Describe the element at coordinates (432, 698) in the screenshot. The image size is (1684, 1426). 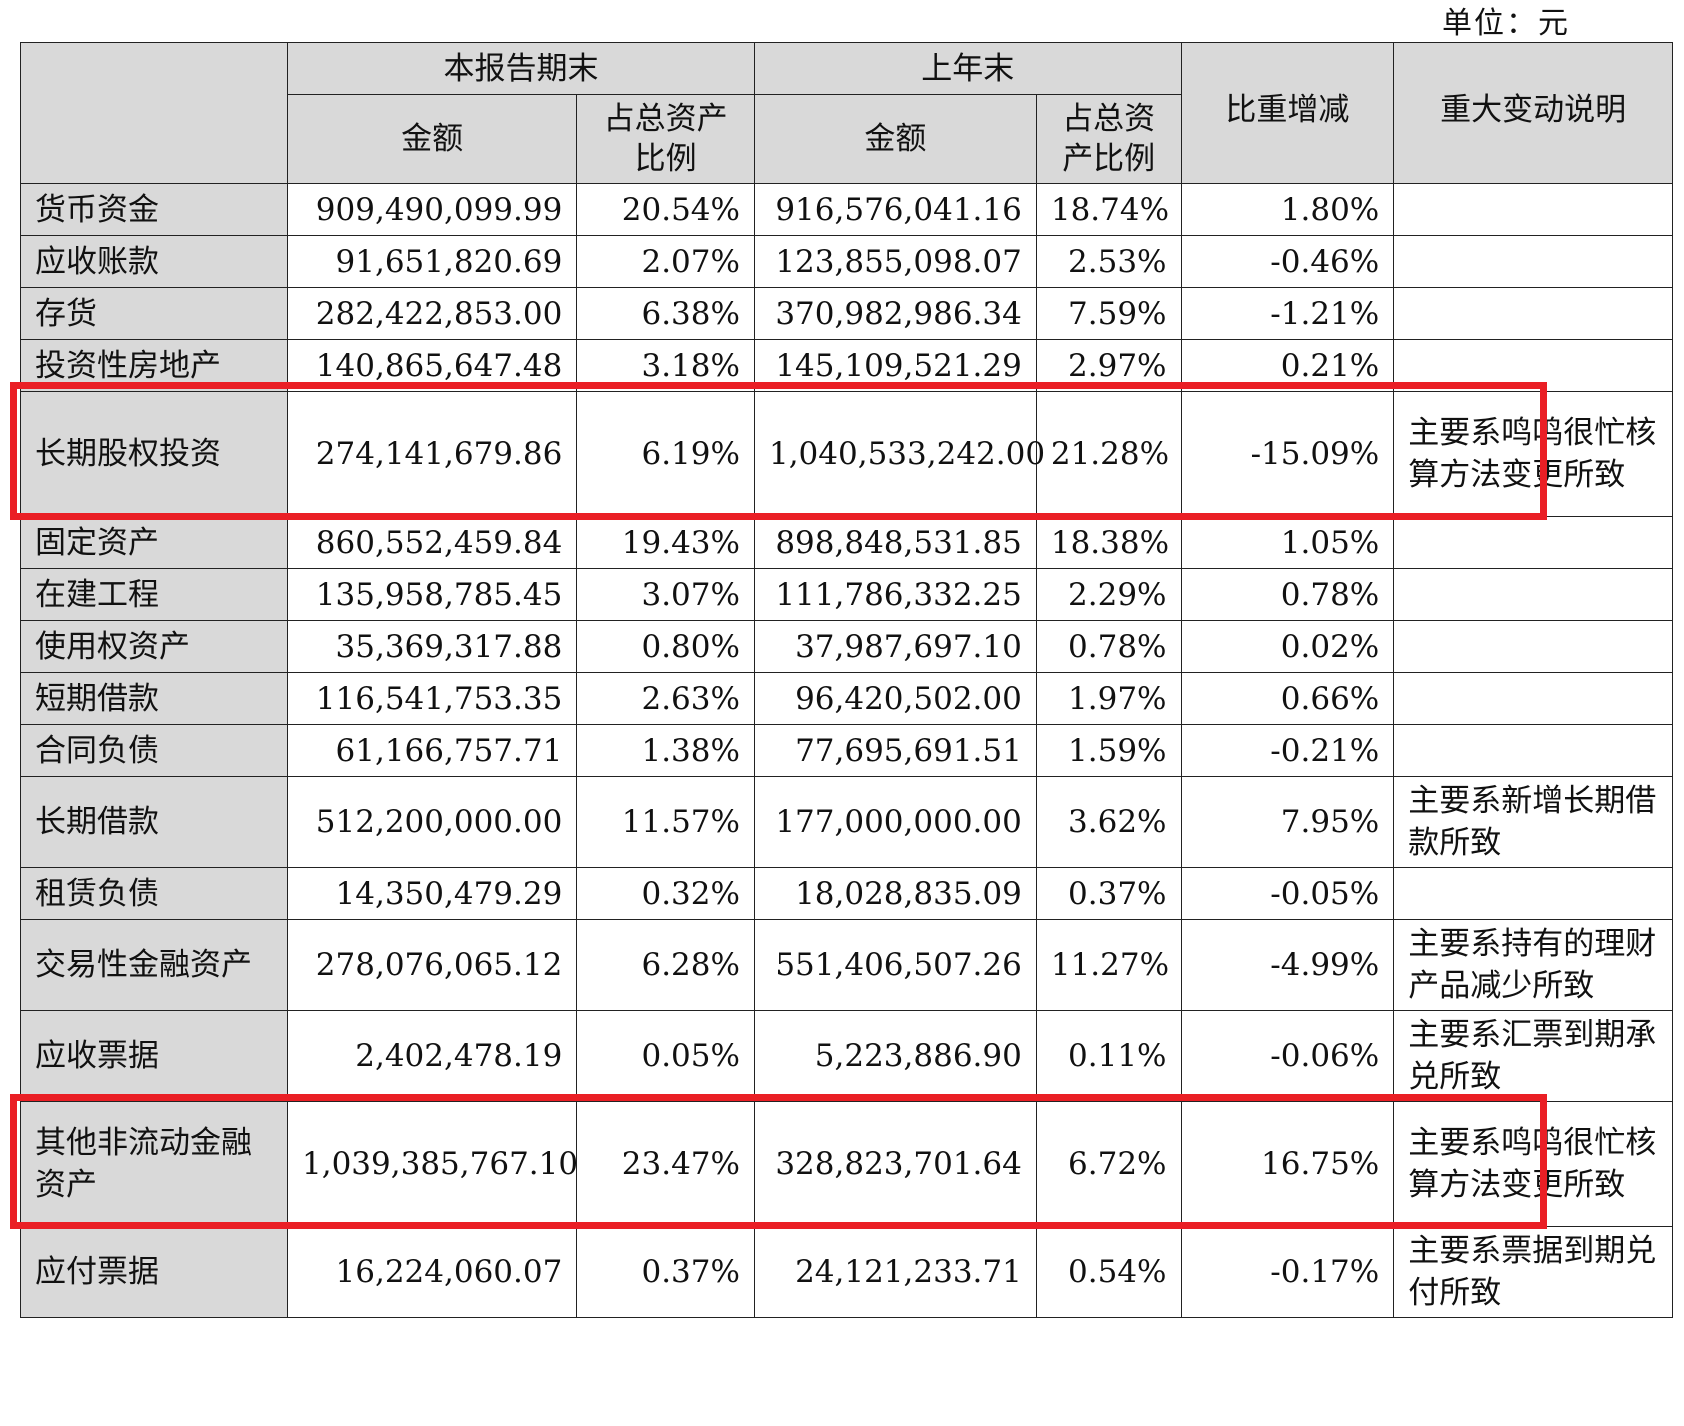
I see `current-amount: 116,541,753.35` at that location.